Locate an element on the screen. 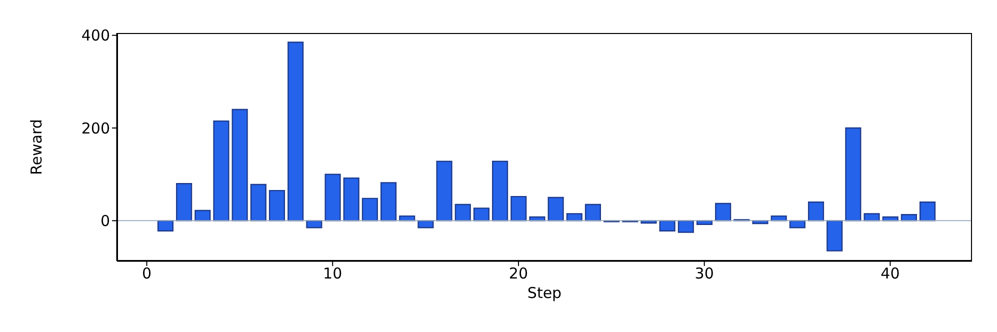  x-tick-label: 40 is located at coordinates (890, 273).